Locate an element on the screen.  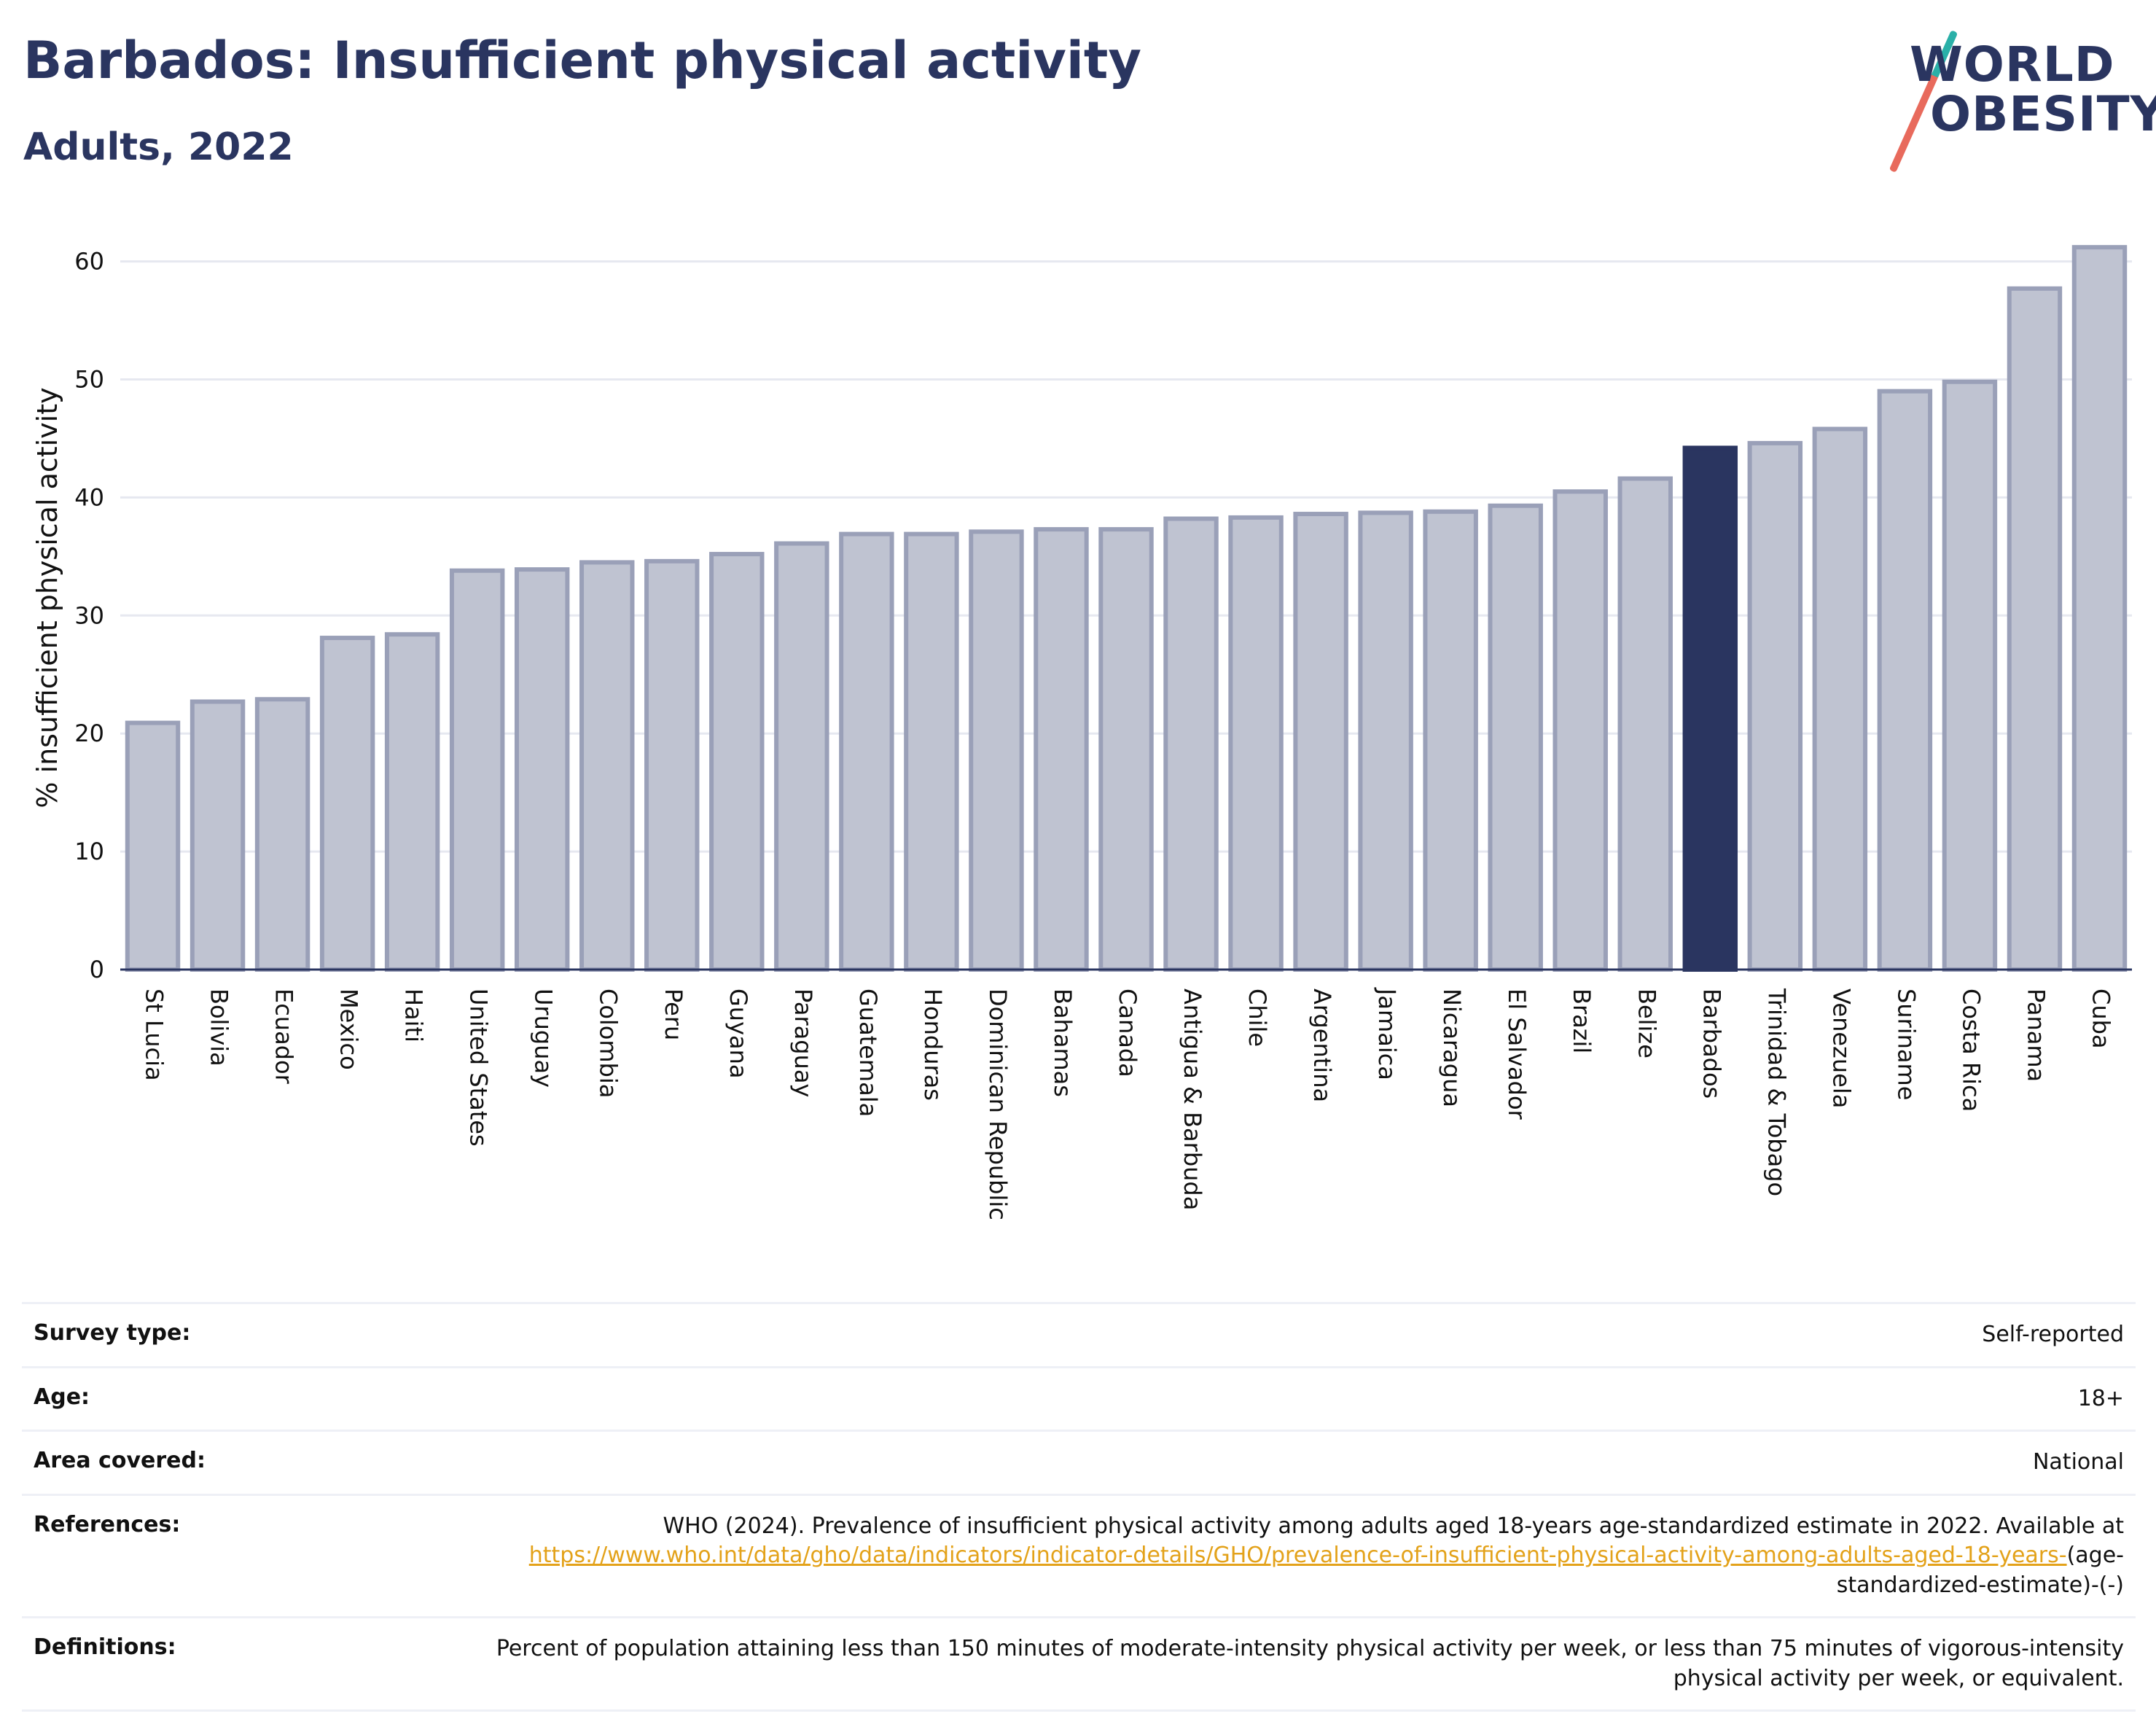
chart-title: Barbados: Insufficient physical activity is located at coordinates (582, 60).